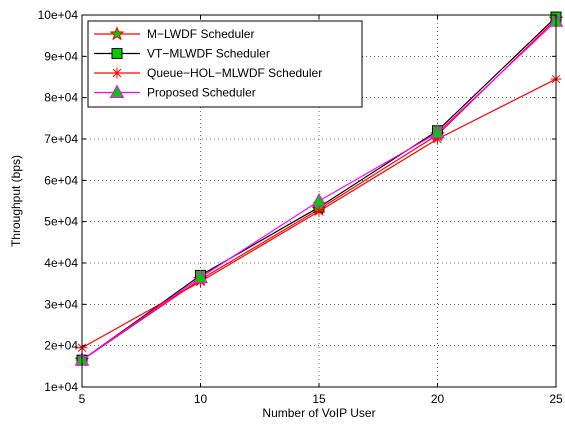 Image resolution: width=565 pixels, height=428 pixels. What do you see at coordinates (61, 263) in the screenshot?
I see `y-tick-label: 4e+04` at bounding box center [61, 263].